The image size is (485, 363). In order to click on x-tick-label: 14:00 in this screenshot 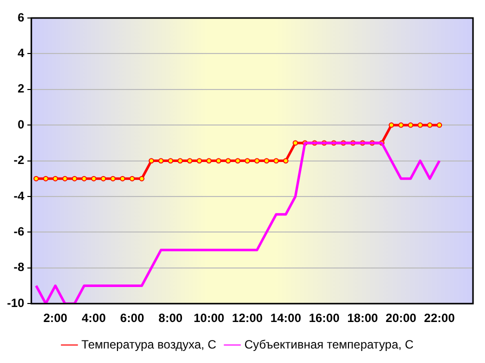, I will do `click(286, 318)`.